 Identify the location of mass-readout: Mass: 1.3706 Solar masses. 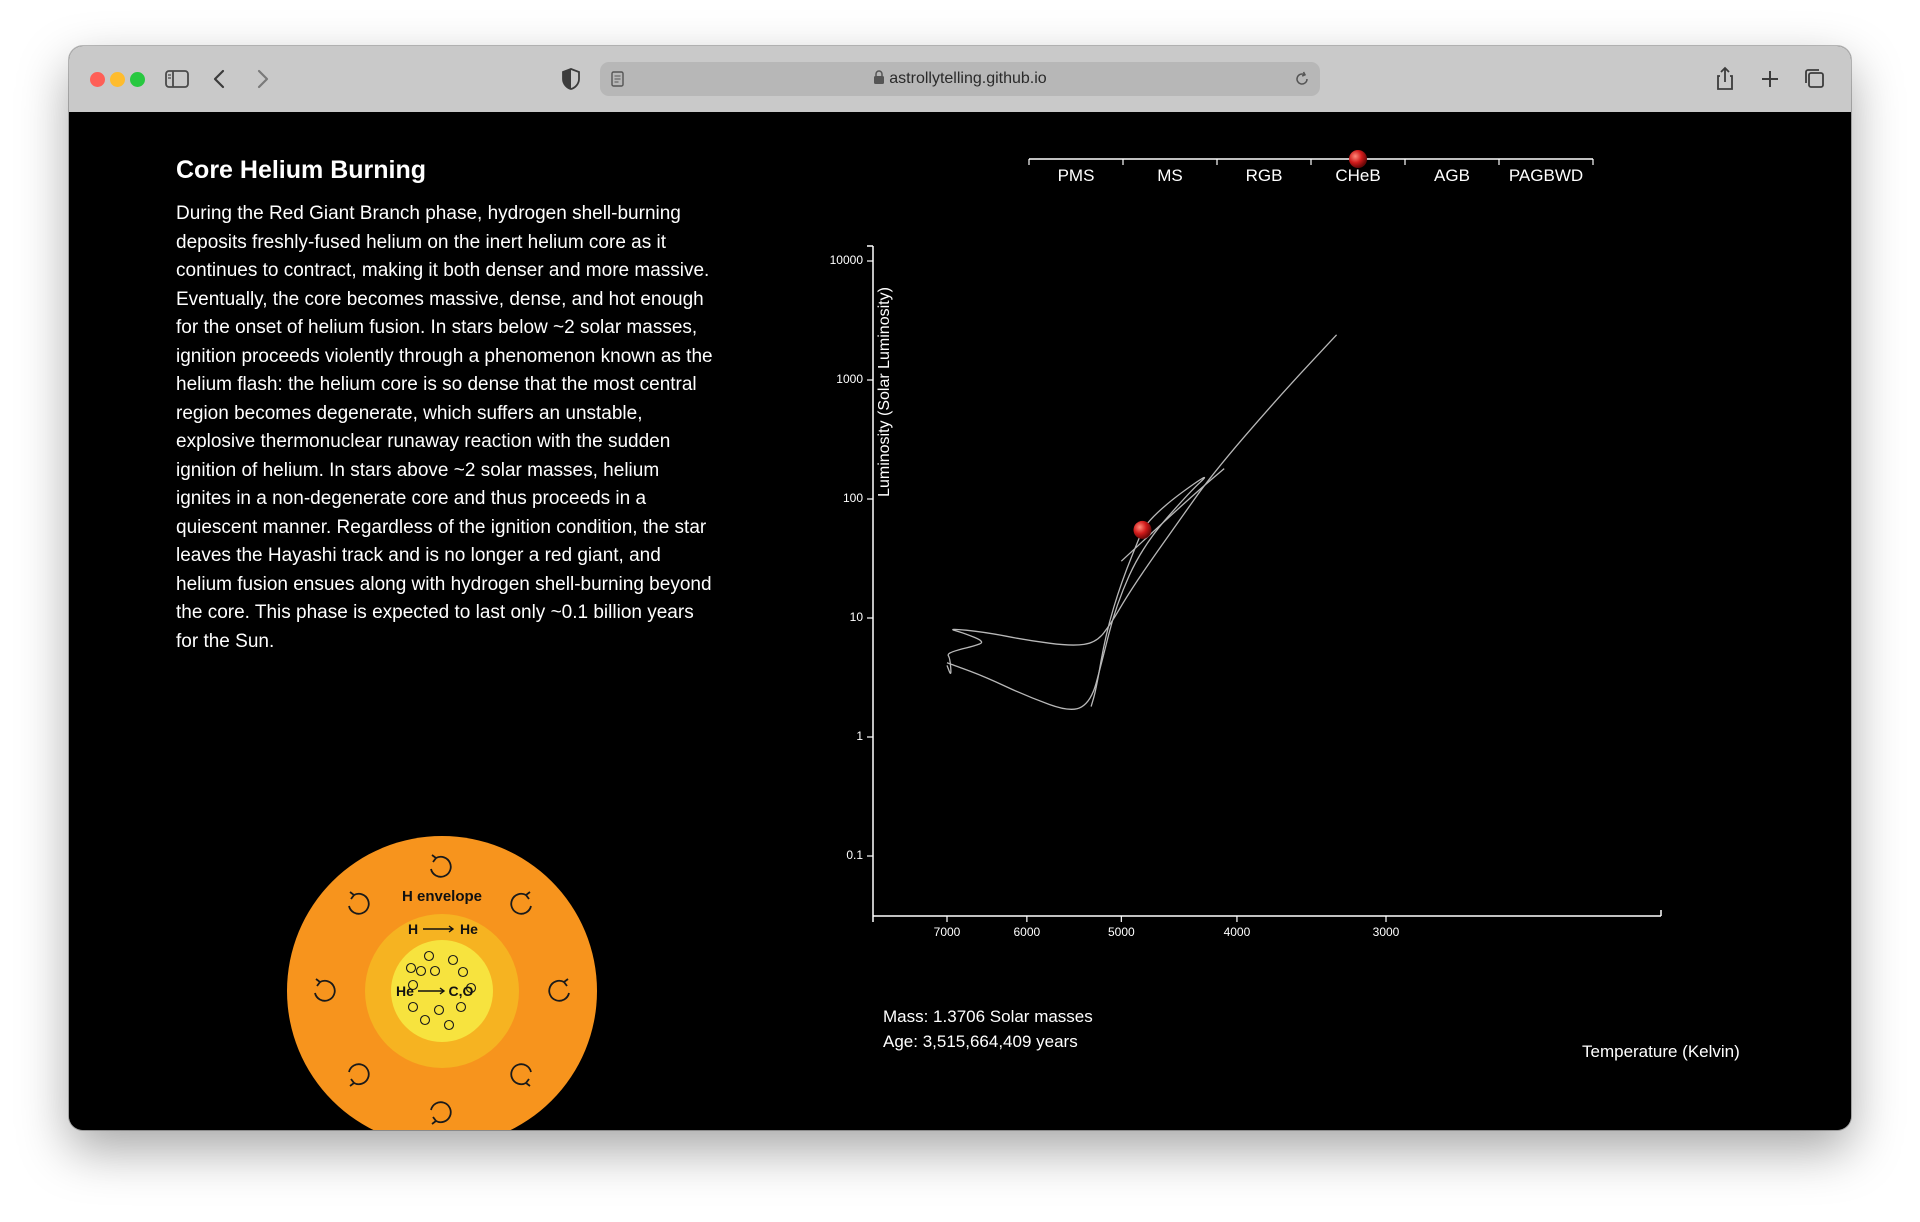
(988, 1016).